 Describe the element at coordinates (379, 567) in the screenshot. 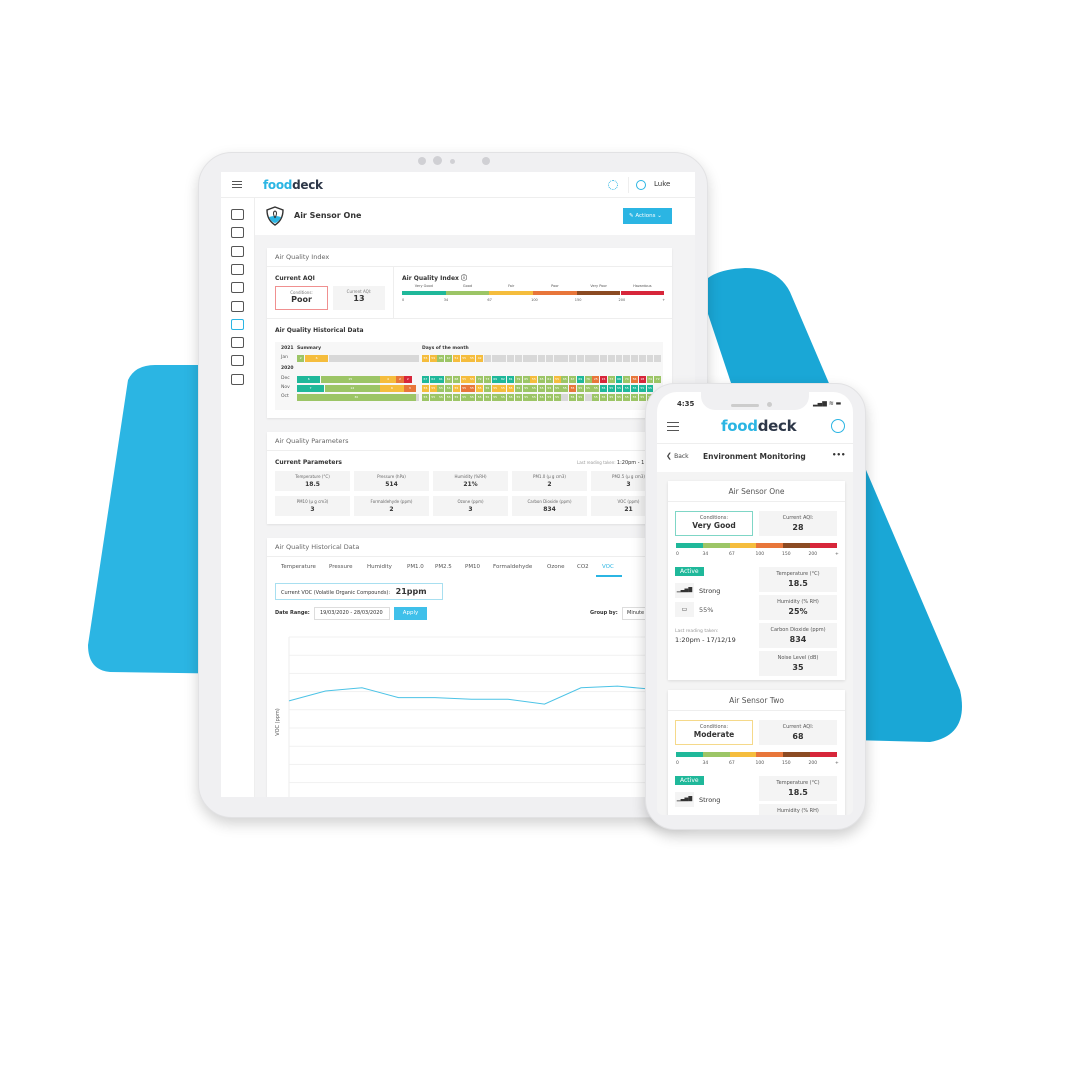

I see `tab-humidity: Humidity` at that location.